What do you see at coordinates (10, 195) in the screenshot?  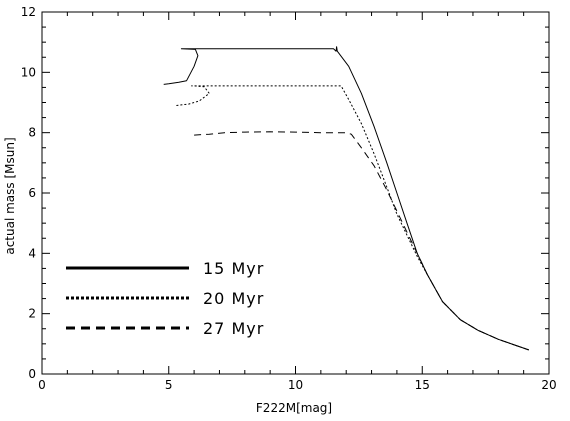 I see `y-axis-label: actual mass [Msun]` at bounding box center [10, 195].